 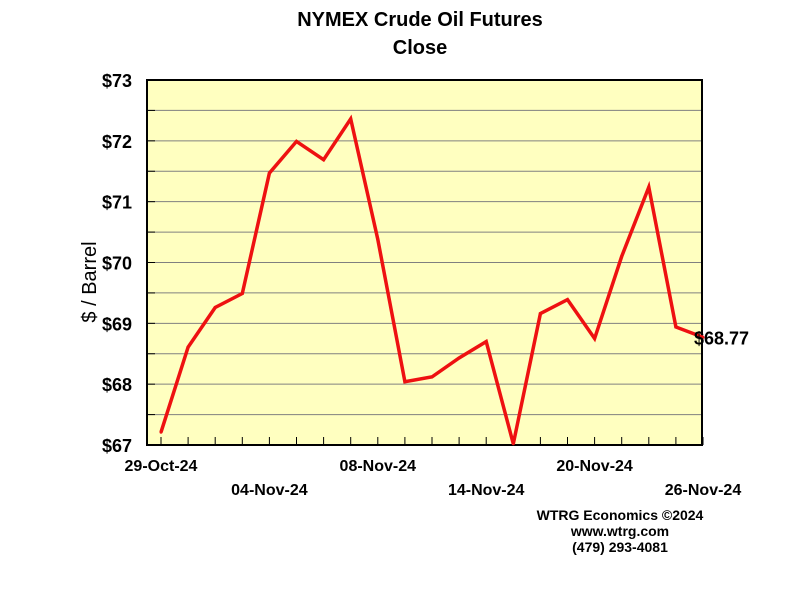 I want to click on y-tick-label: $67, so click(x=117, y=446).